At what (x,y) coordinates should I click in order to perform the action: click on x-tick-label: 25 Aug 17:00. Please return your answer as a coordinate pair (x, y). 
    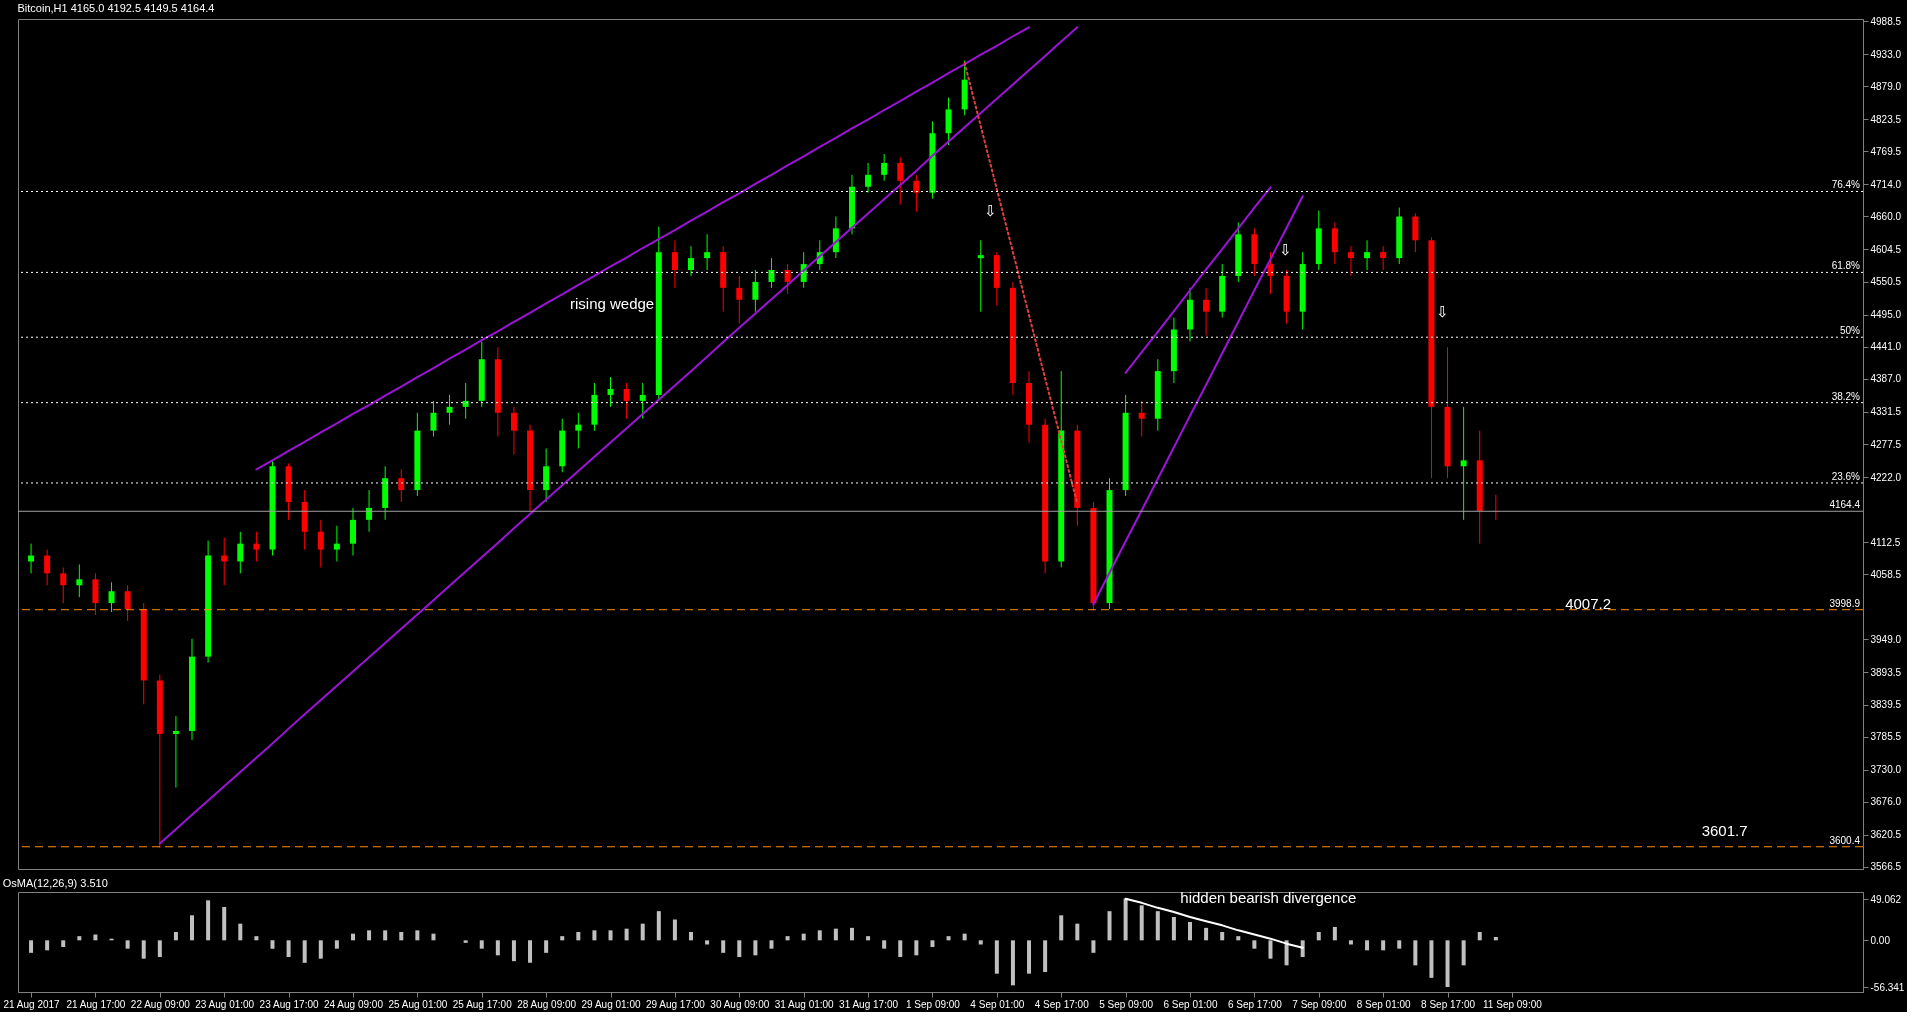
    Looking at the image, I should click on (482, 1004).